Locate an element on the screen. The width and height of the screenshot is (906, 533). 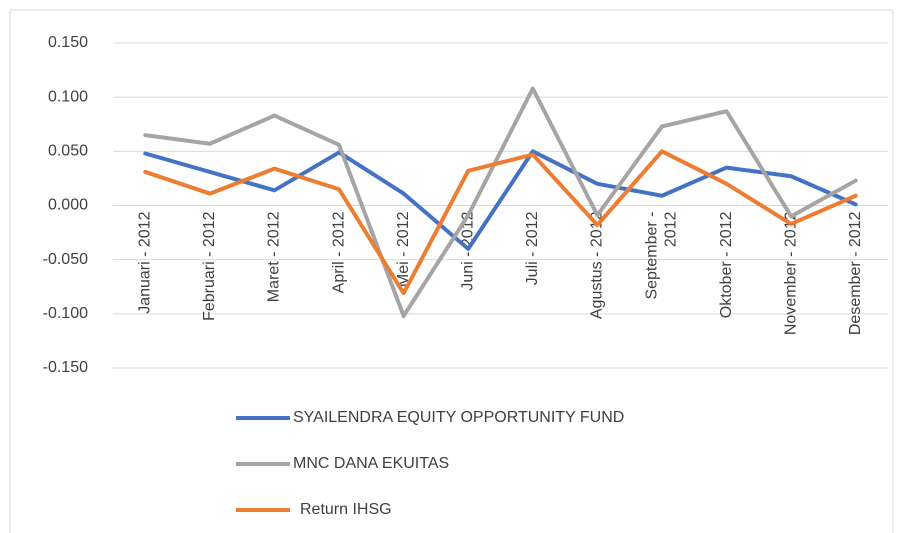
legend-label: SYAILENDRA EQUITY OPPORTUNITY FUND is located at coordinates (458, 417).